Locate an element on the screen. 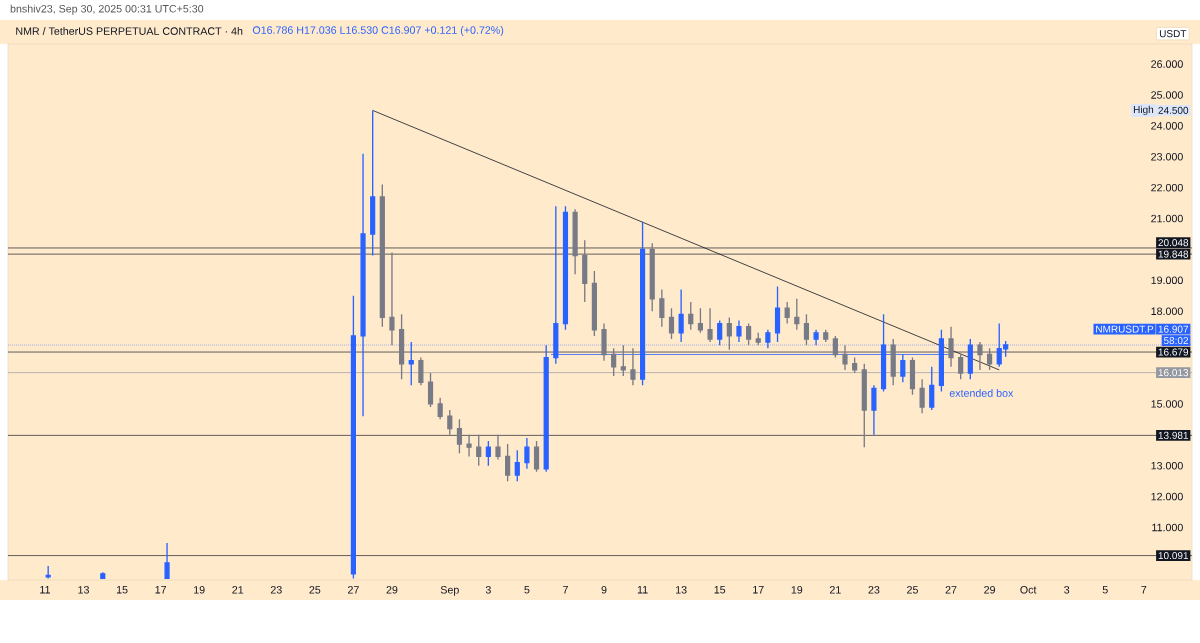 The image size is (1200, 643). annotation: 24.500 is located at coordinates (1173, 110).